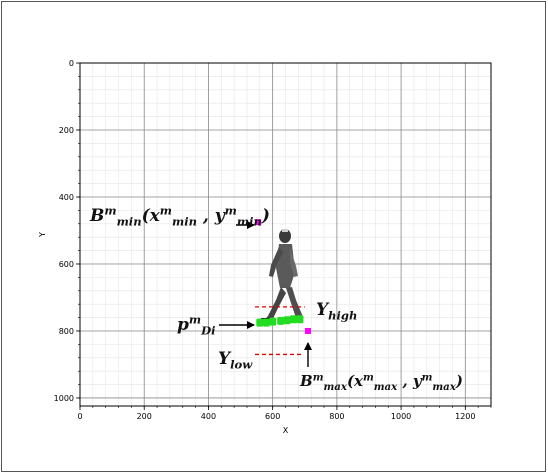  I want to click on y-tick-label: 800, so click(66, 331).